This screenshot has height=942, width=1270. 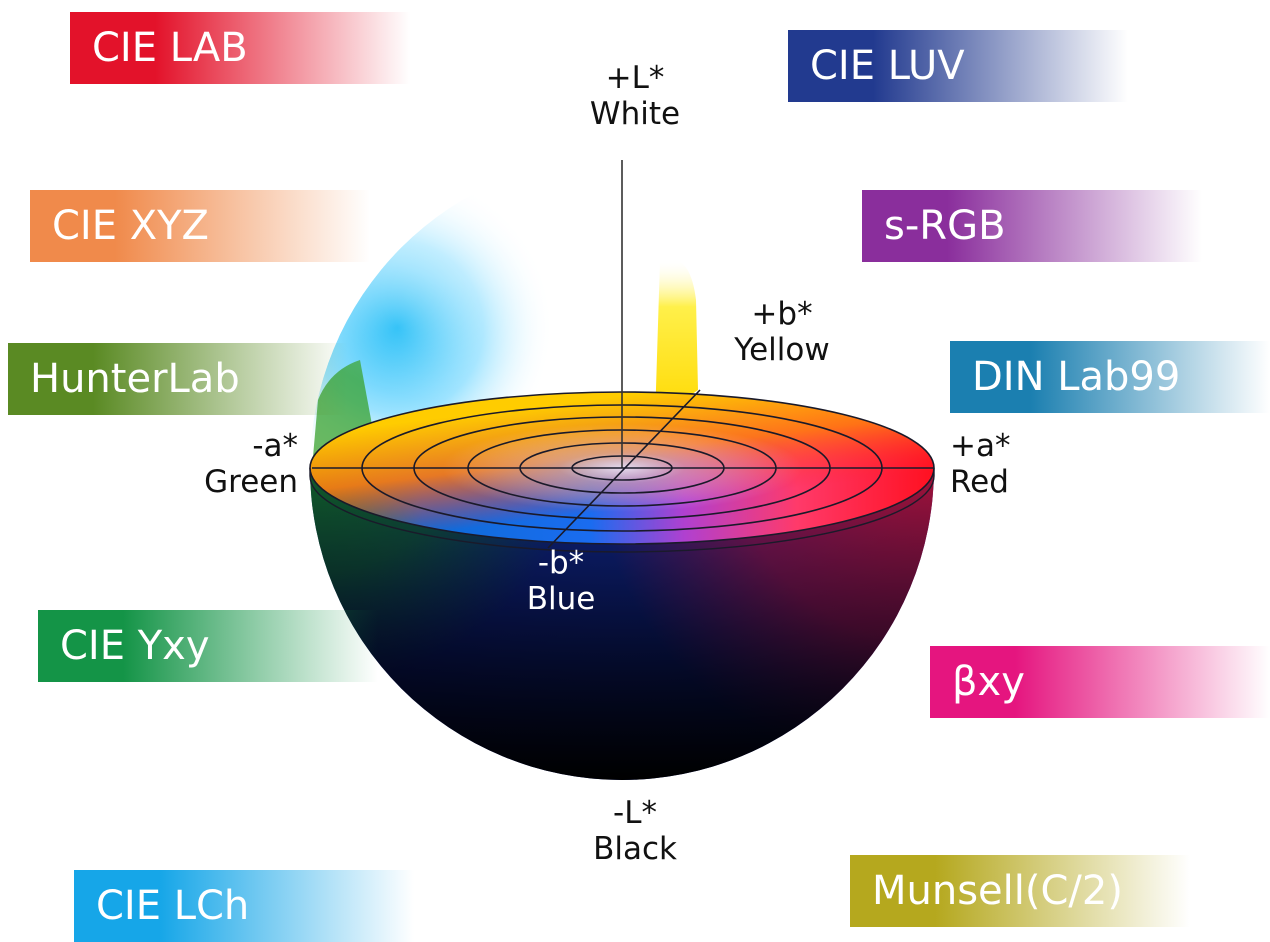 I want to click on axis-symbol: +b*, so click(x=782, y=314).